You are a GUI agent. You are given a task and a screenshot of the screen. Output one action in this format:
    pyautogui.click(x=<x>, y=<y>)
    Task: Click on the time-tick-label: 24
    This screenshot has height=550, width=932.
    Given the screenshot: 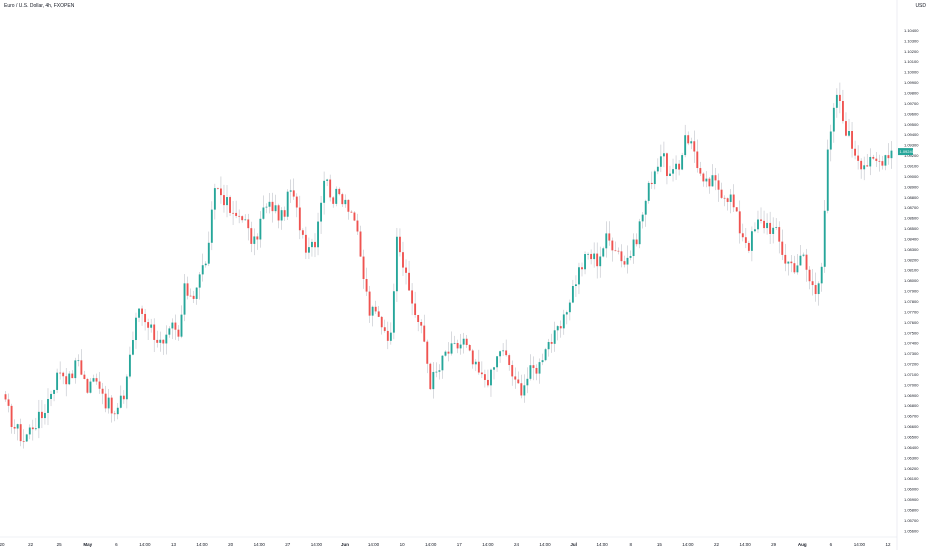 What is the action you would take?
    pyautogui.click(x=517, y=544)
    